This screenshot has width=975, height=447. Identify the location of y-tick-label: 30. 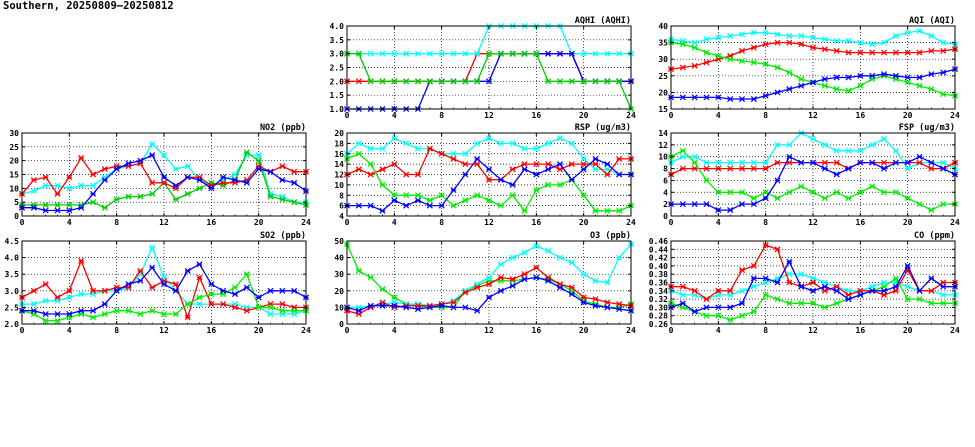
(14, 133).